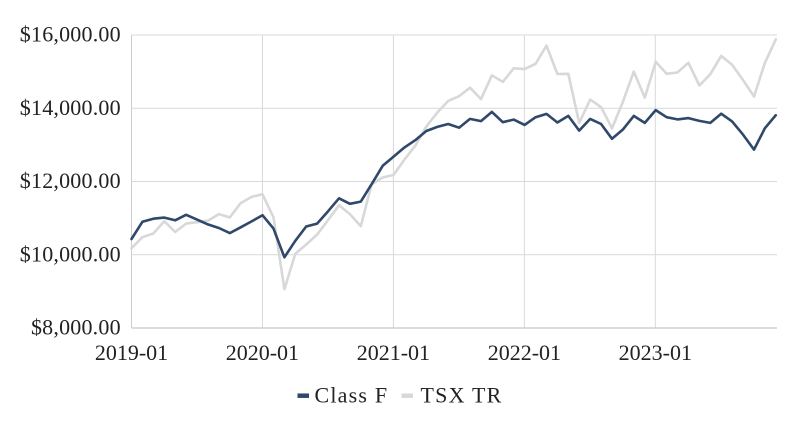 The image size is (798, 432). What do you see at coordinates (393, 352) in the screenshot?
I see `svg-text: 2021-01` at bounding box center [393, 352].